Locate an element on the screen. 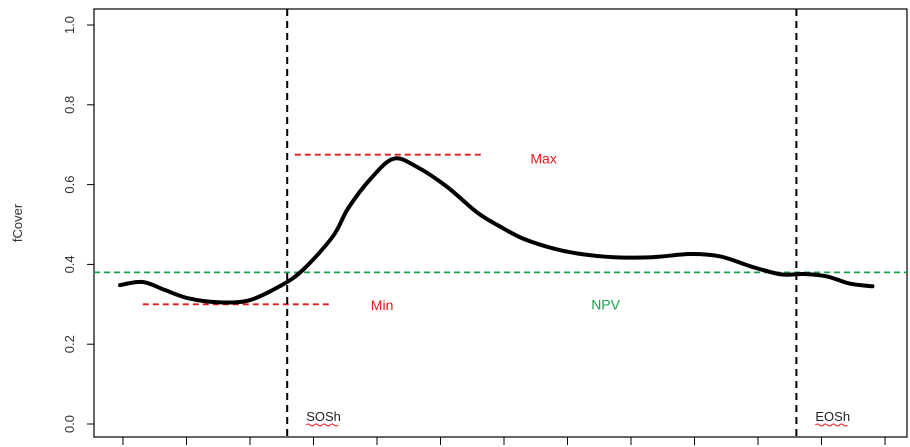 This screenshot has width=910, height=447. max-label: Max is located at coordinates (543, 159).